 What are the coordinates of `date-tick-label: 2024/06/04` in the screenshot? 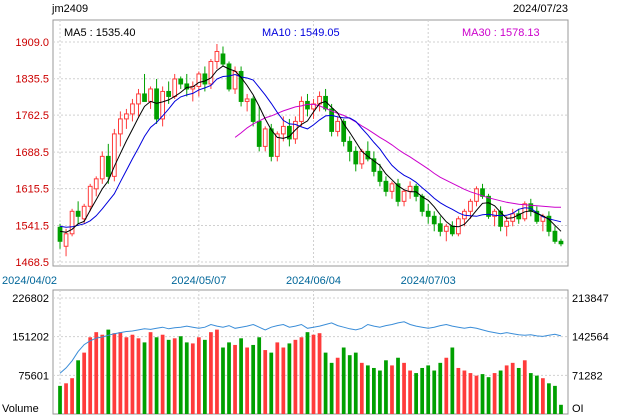 It's located at (313, 281).